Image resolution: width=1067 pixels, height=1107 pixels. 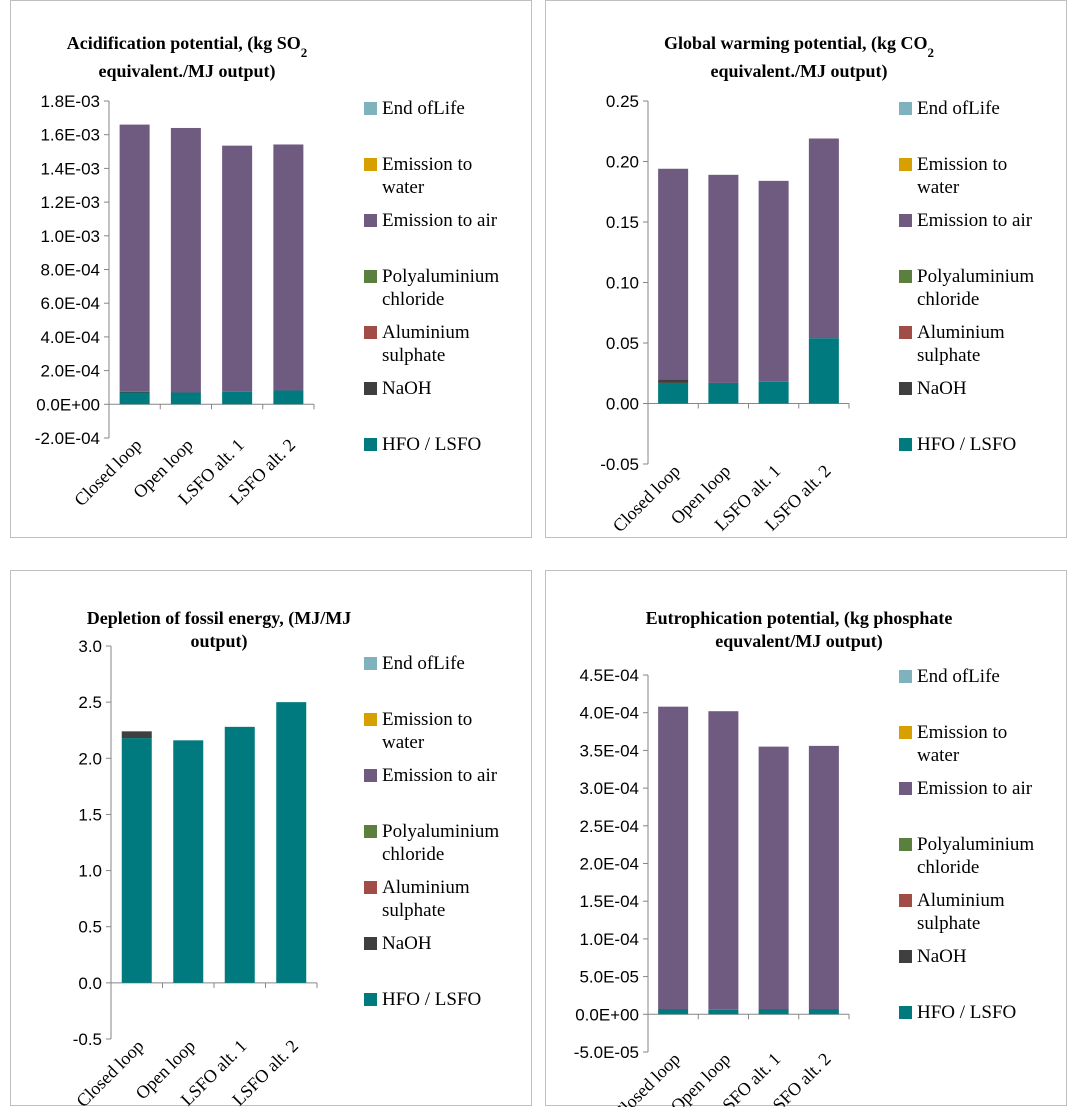 What do you see at coordinates (609, 750) in the screenshot?
I see `y-tick-label: 3.5E-04` at bounding box center [609, 750].